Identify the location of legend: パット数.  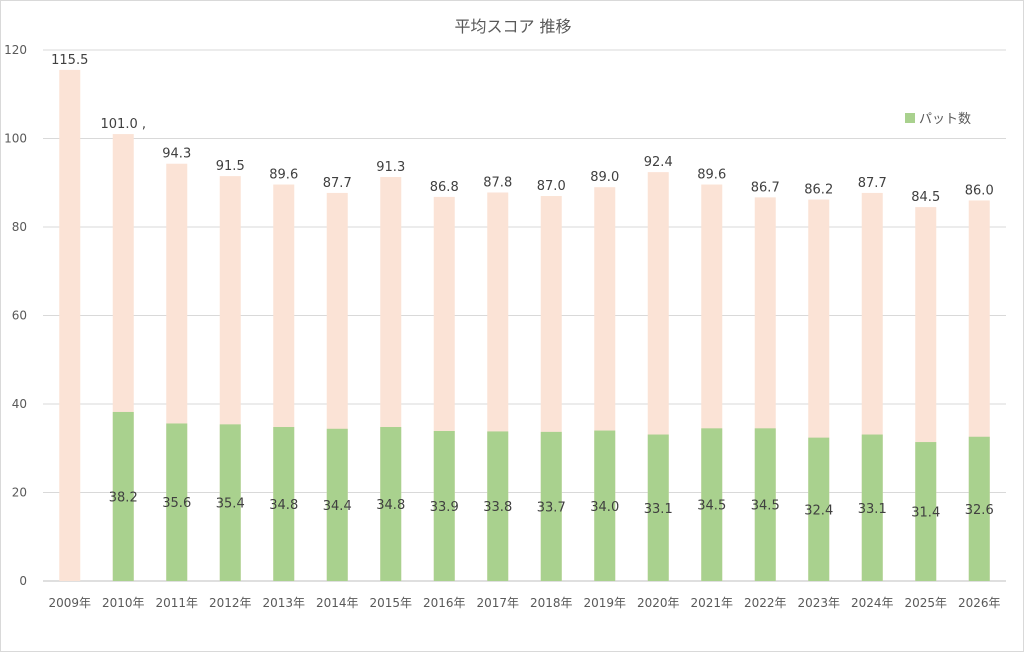
(938, 119).